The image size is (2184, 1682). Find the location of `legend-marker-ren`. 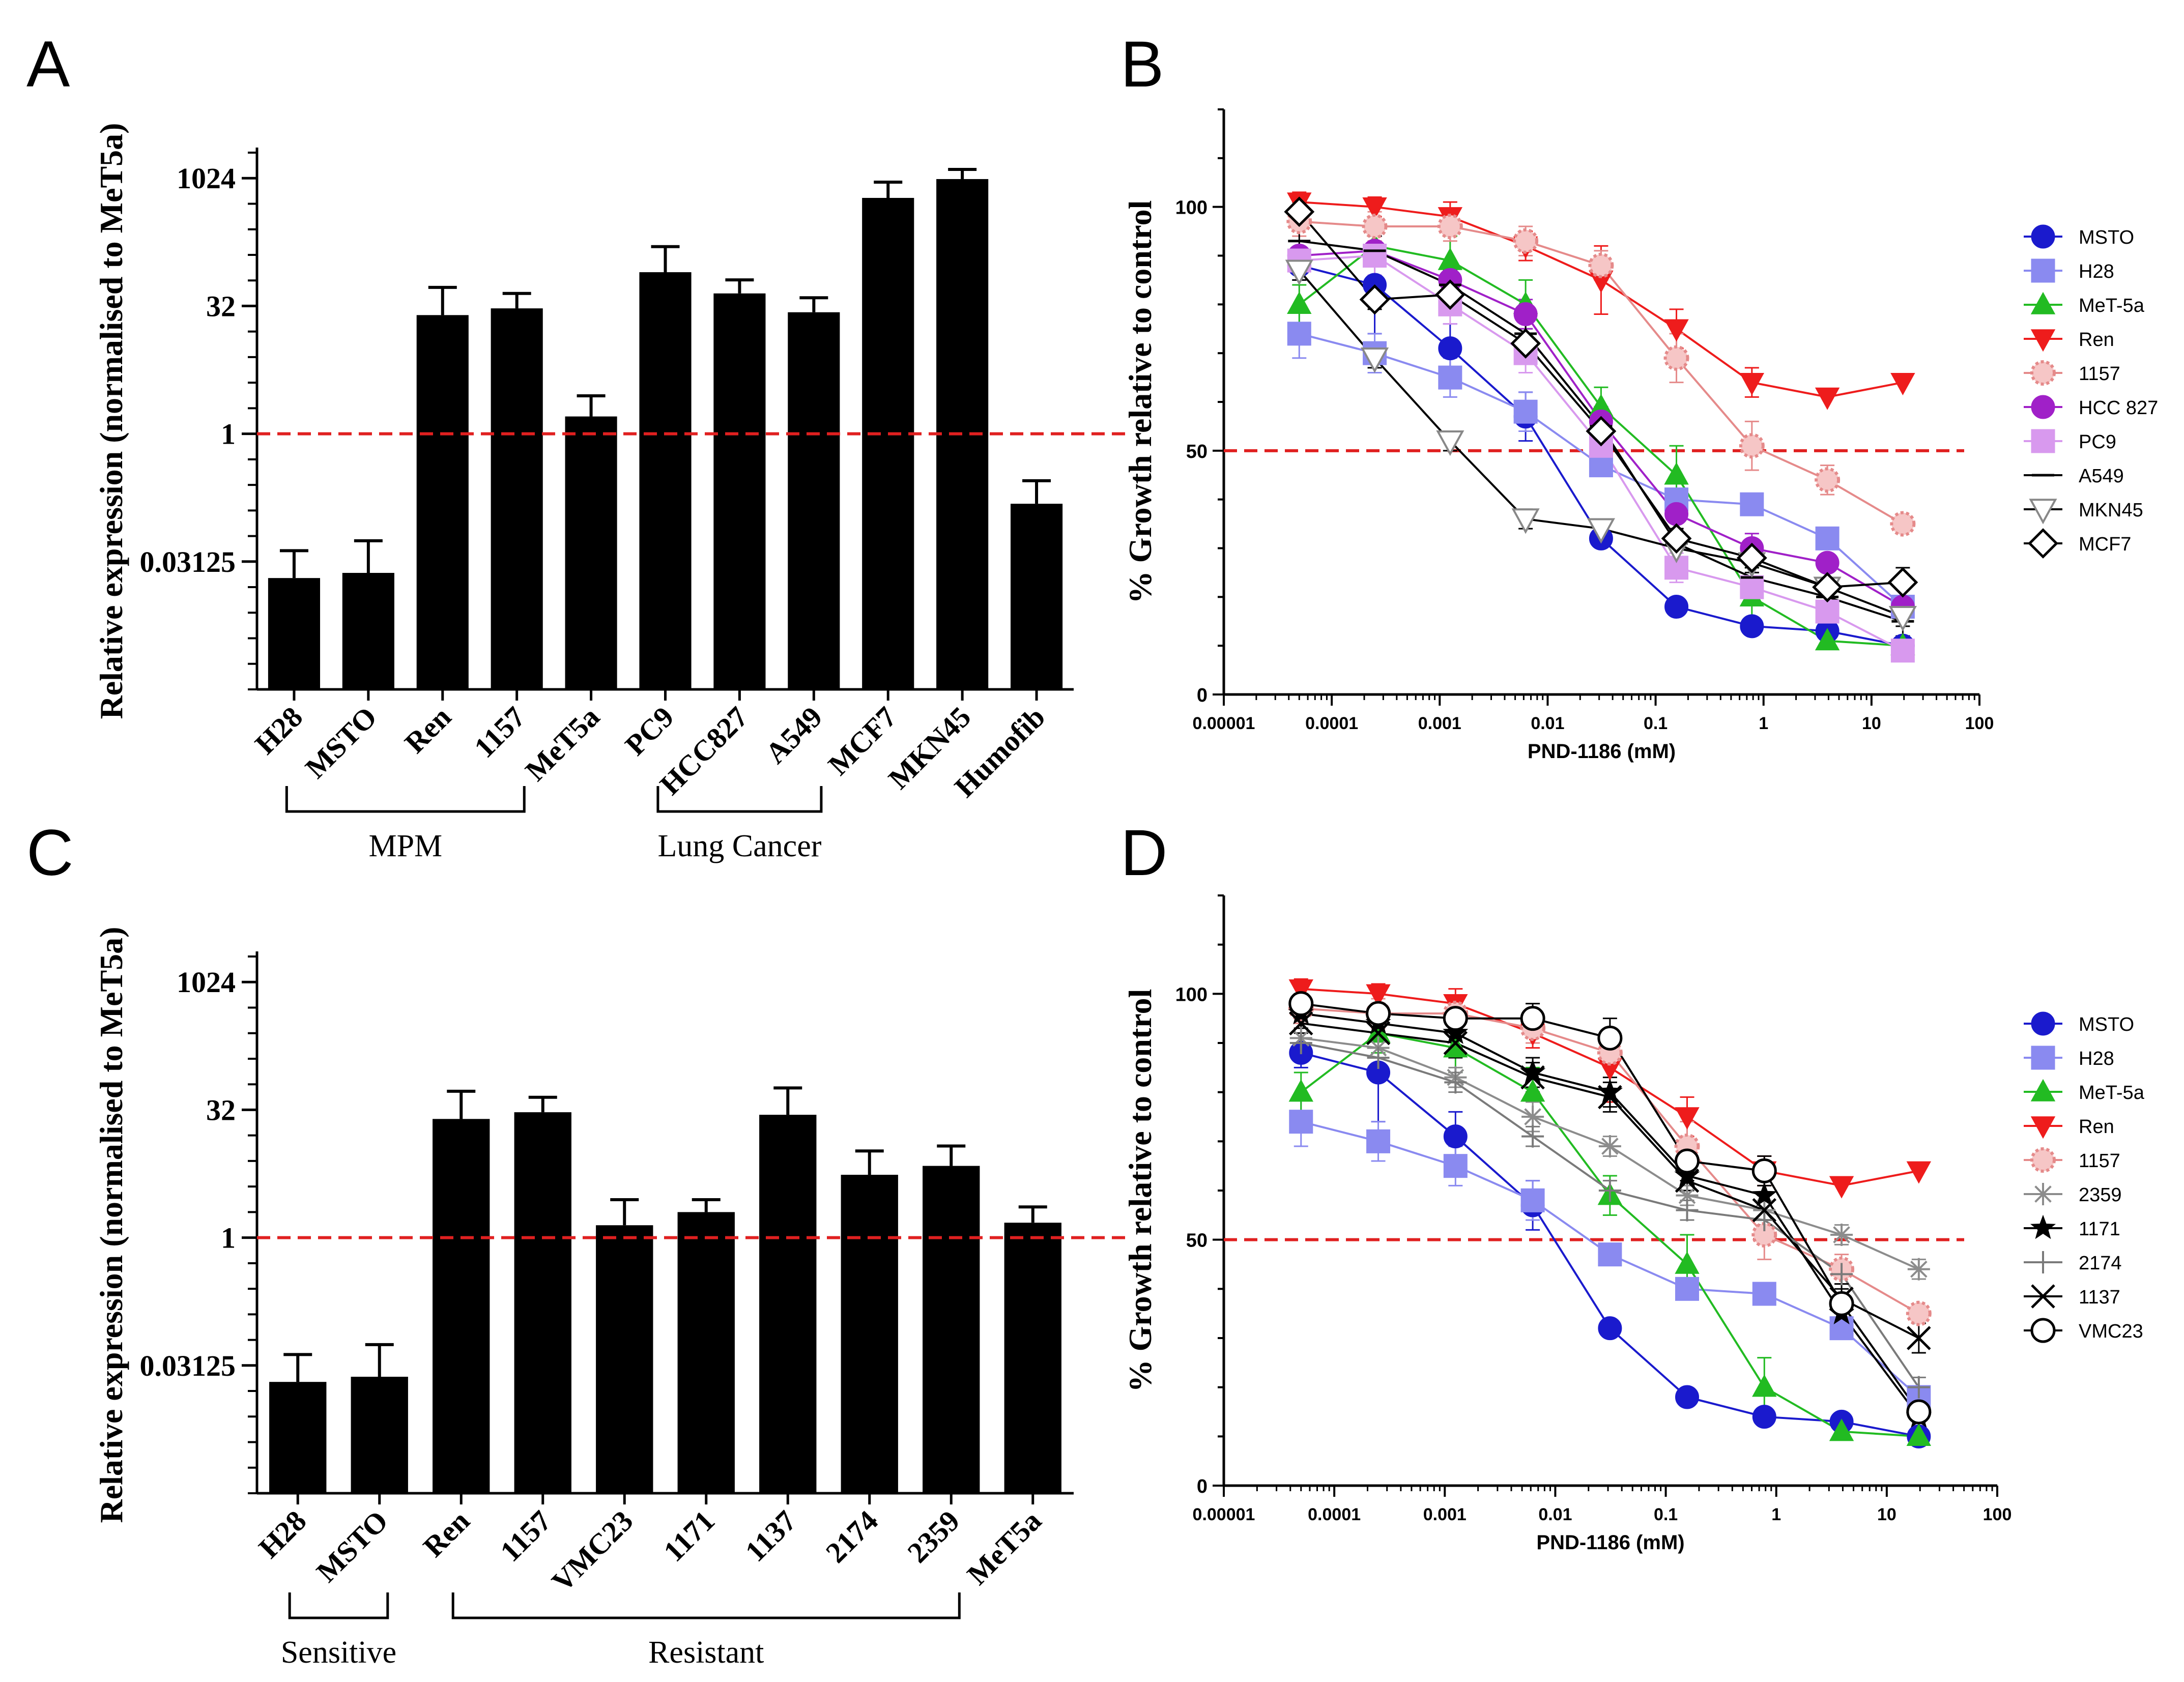

legend-marker-ren is located at coordinates (2043, 340).